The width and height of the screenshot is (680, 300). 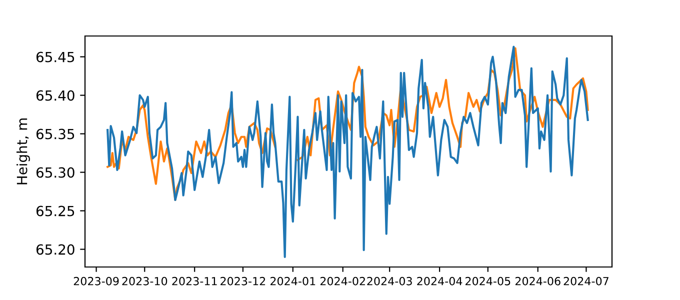 What do you see at coordinates (243, 281) in the screenshot?
I see `x-tick-label: 2023-12` at bounding box center [243, 281].